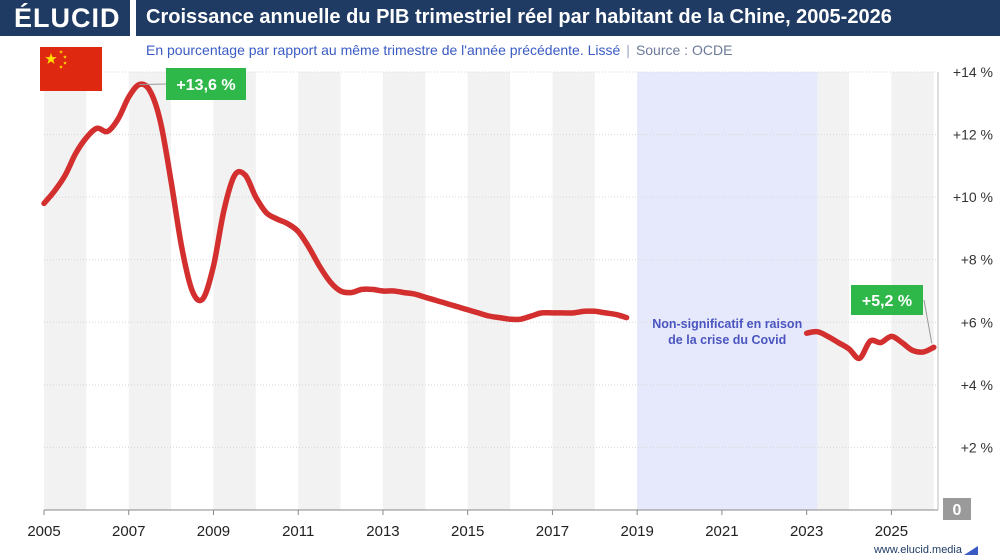 This screenshot has height=560, width=1000. I want to click on brand-logo: ÉLUCID, so click(67, 18).